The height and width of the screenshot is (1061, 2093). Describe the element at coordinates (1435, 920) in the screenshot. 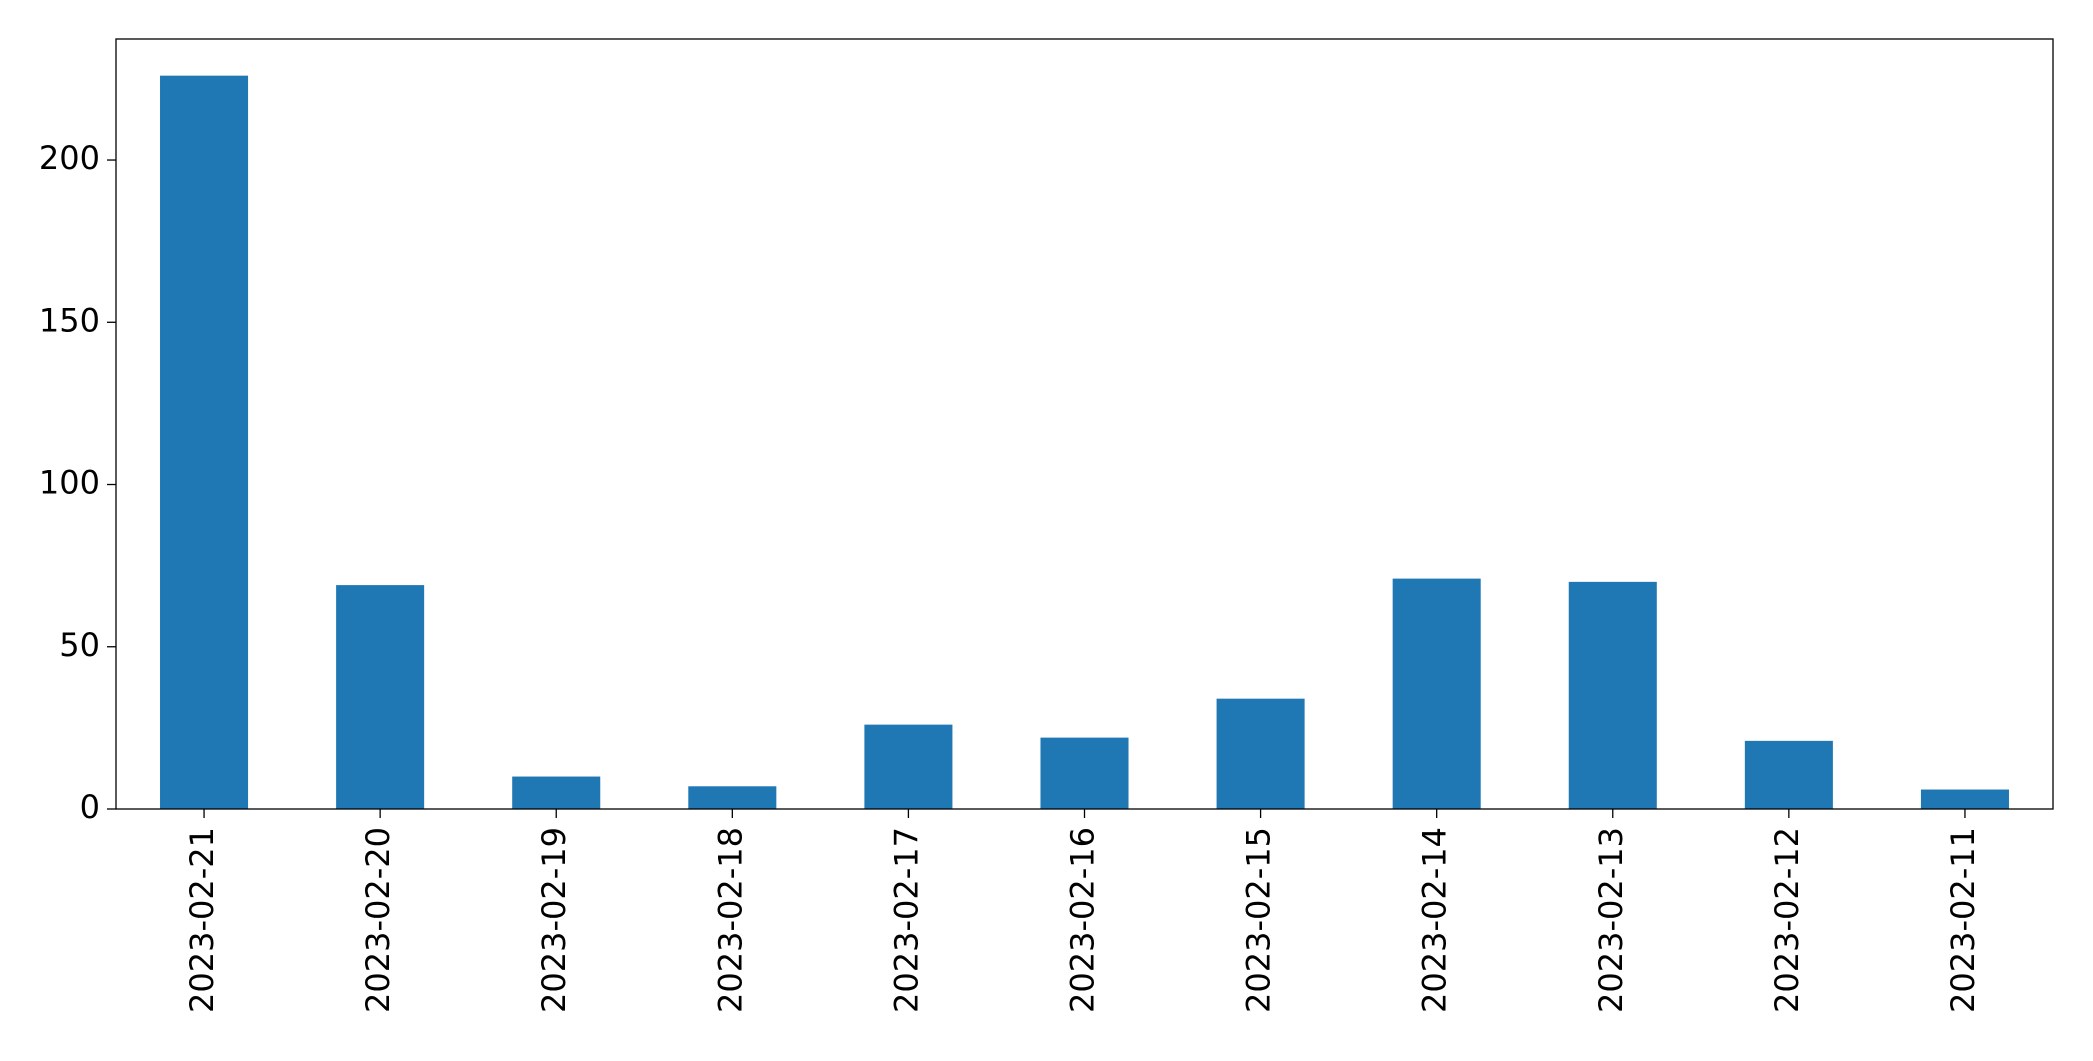

I see `x-tick-label: 2023-02-14` at that location.